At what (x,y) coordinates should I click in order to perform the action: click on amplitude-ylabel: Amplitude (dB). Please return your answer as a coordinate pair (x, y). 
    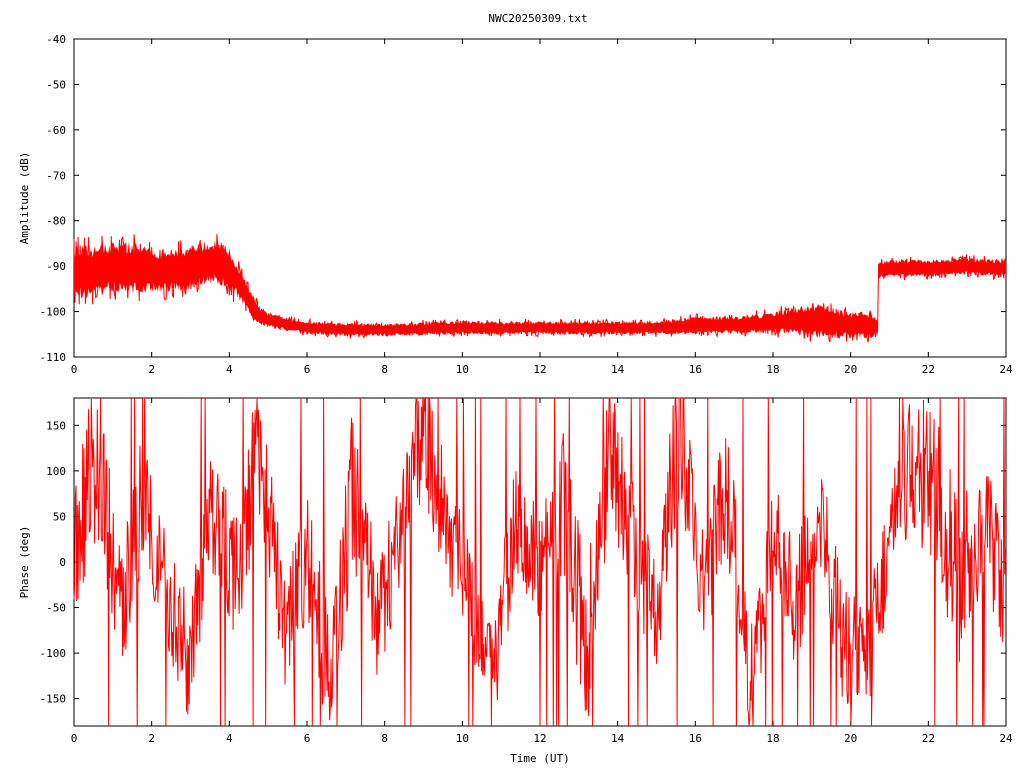
    Looking at the image, I should click on (24, 198).